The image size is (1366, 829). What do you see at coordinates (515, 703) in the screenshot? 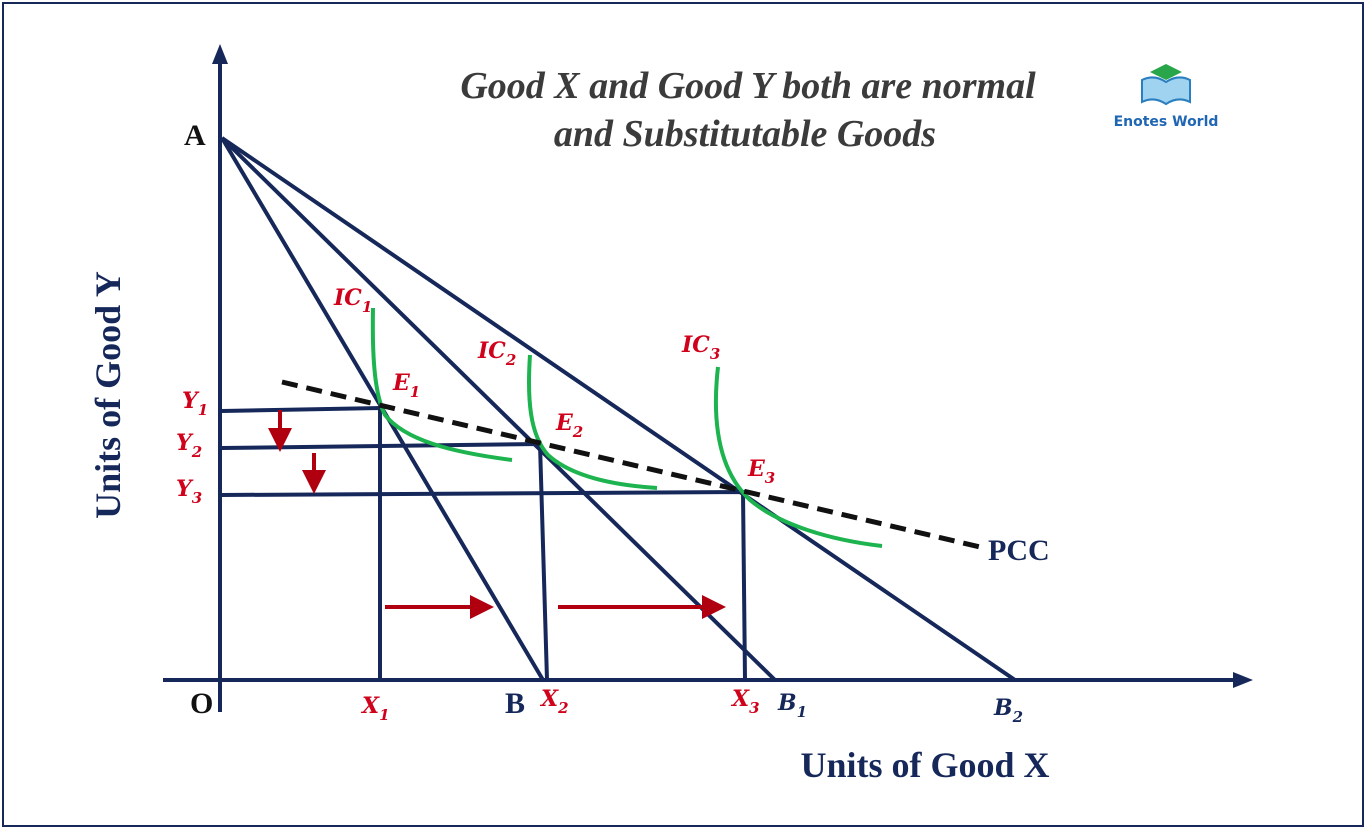
I see `point-label: B` at bounding box center [515, 703].